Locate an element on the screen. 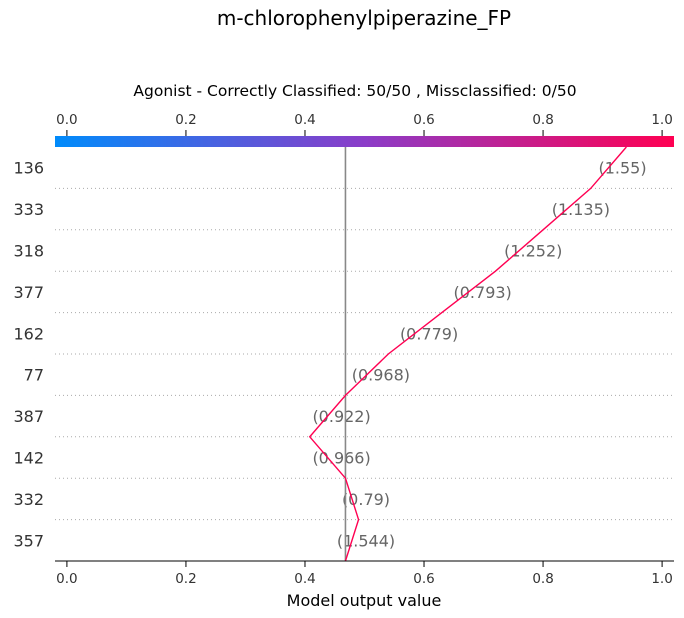 The width and height of the screenshot is (684, 618). top-tick-label: 0.2 is located at coordinates (185, 120).